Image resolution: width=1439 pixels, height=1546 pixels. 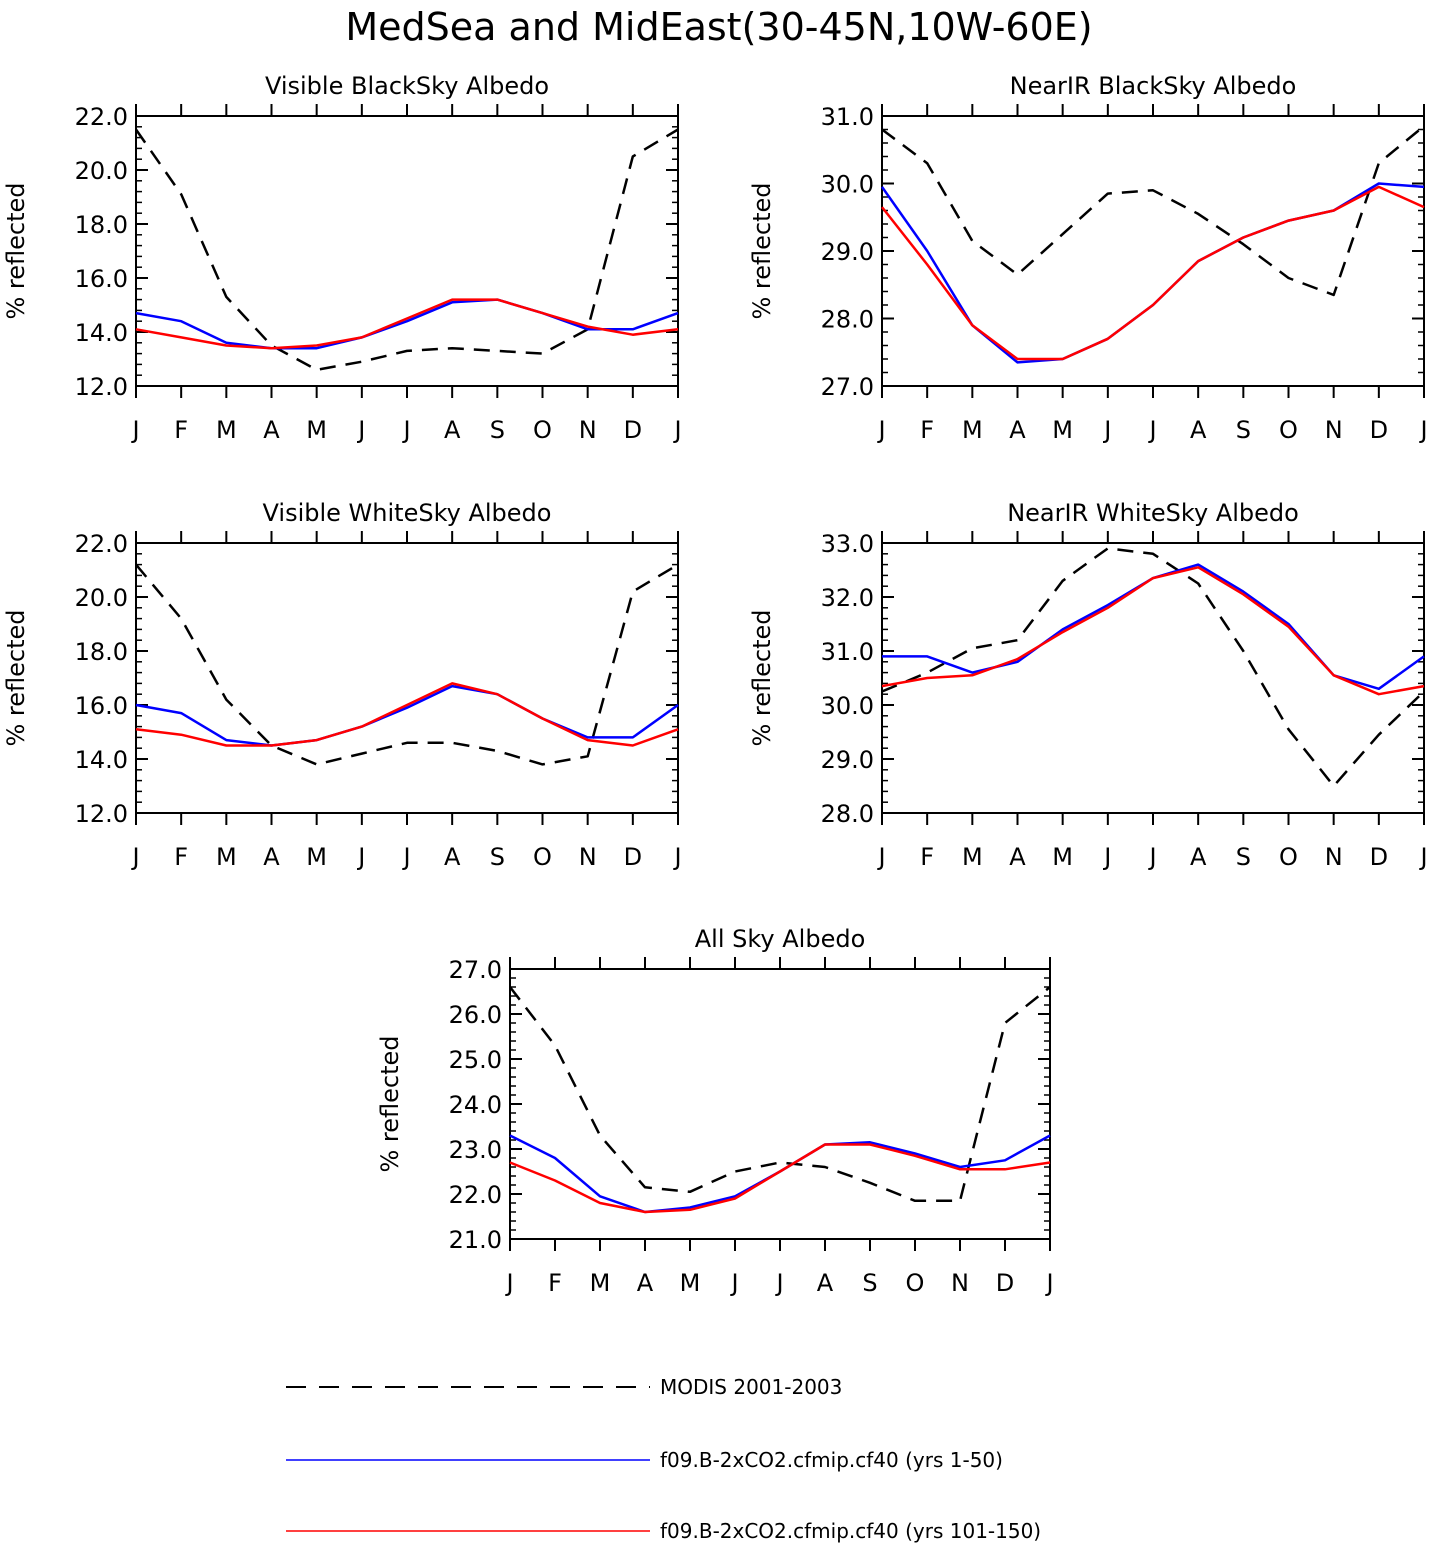 I want to click on y-tick-label: 16.0, so click(x=101, y=279).